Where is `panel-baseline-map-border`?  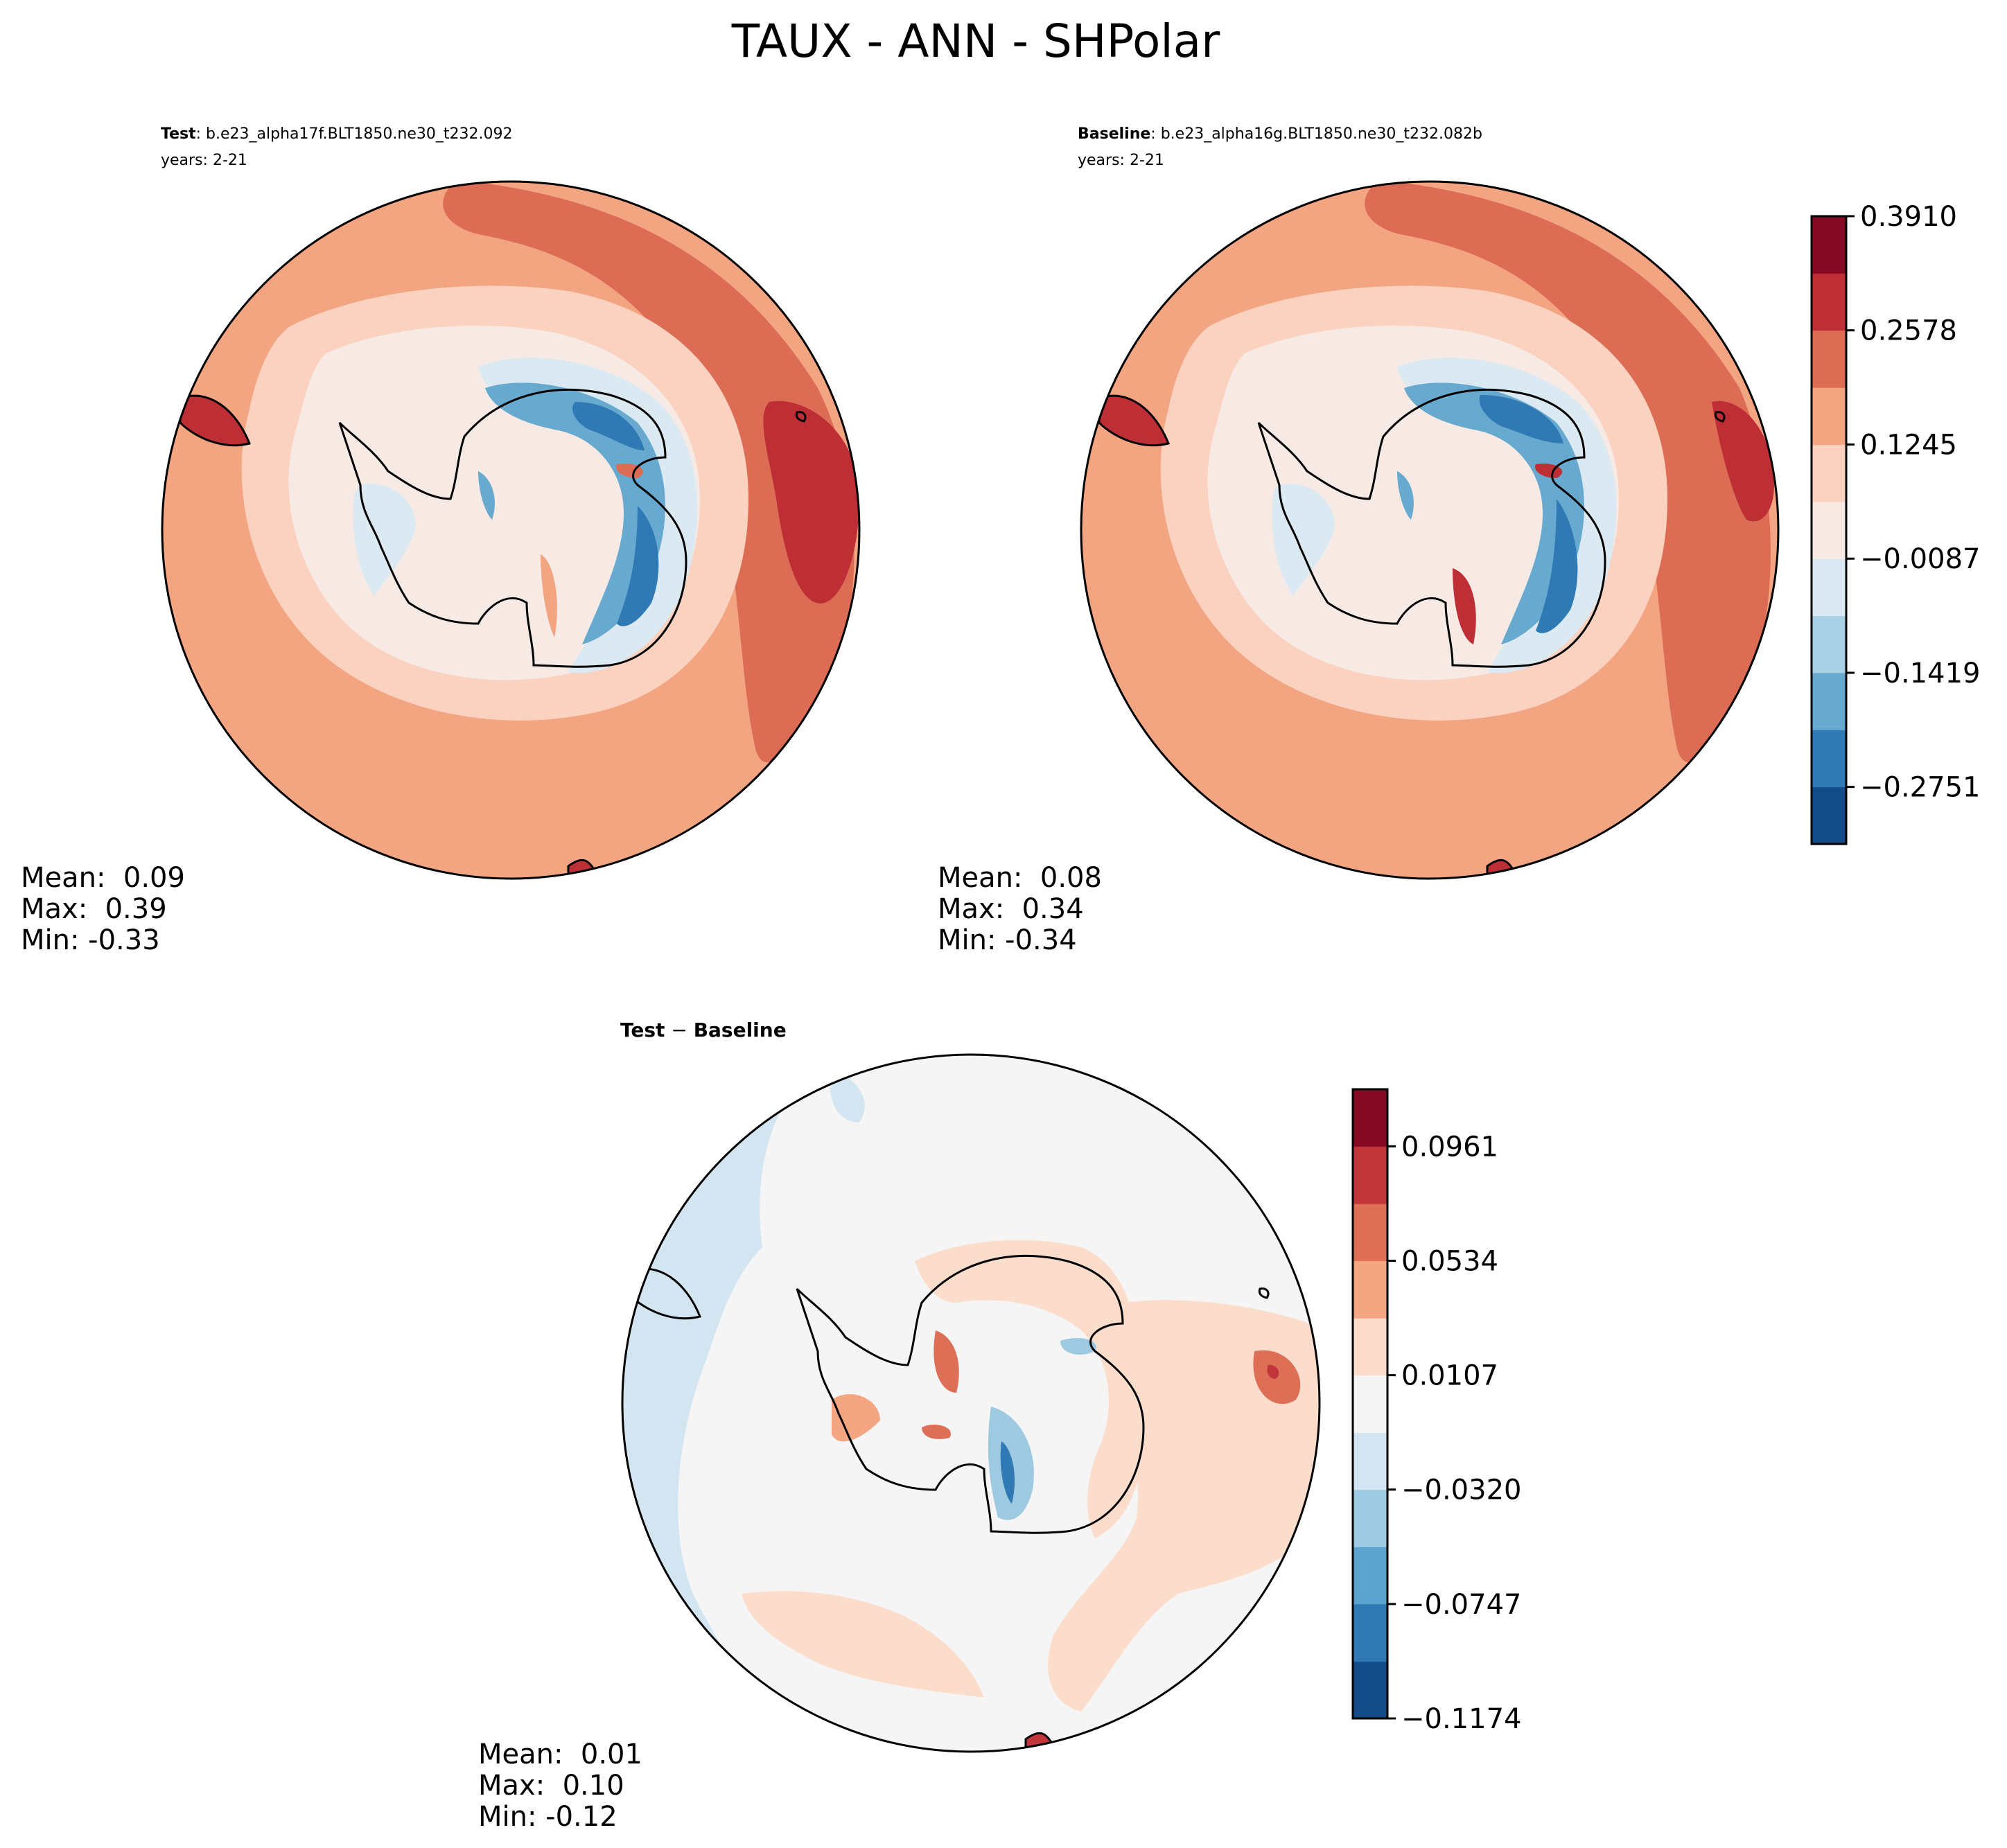 panel-baseline-map-border is located at coordinates (1430, 530).